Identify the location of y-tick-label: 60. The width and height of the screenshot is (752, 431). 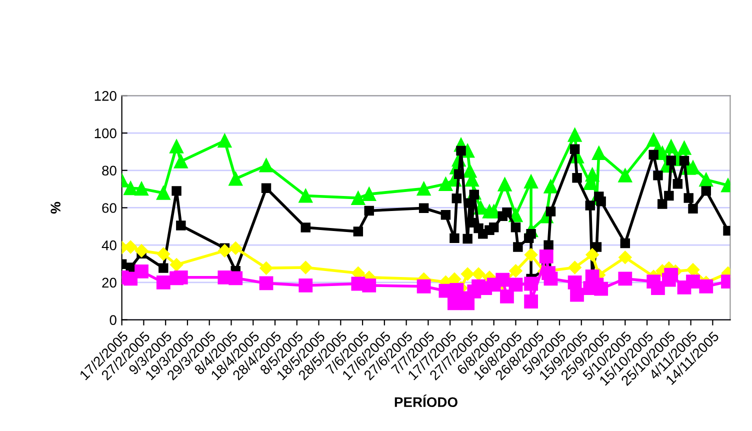
(109, 208).